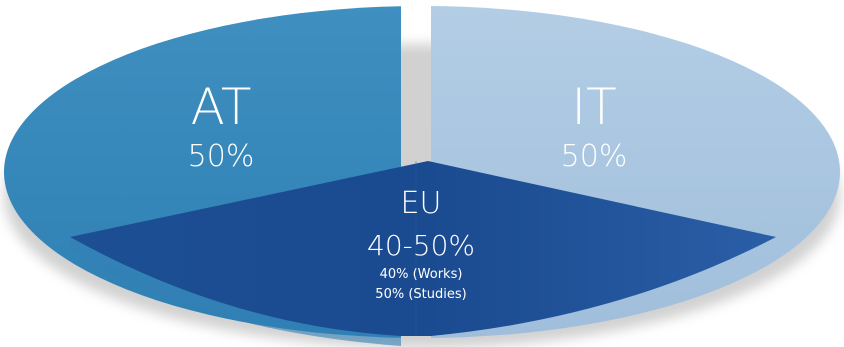  I want to click on it-code: IT, so click(593, 107).